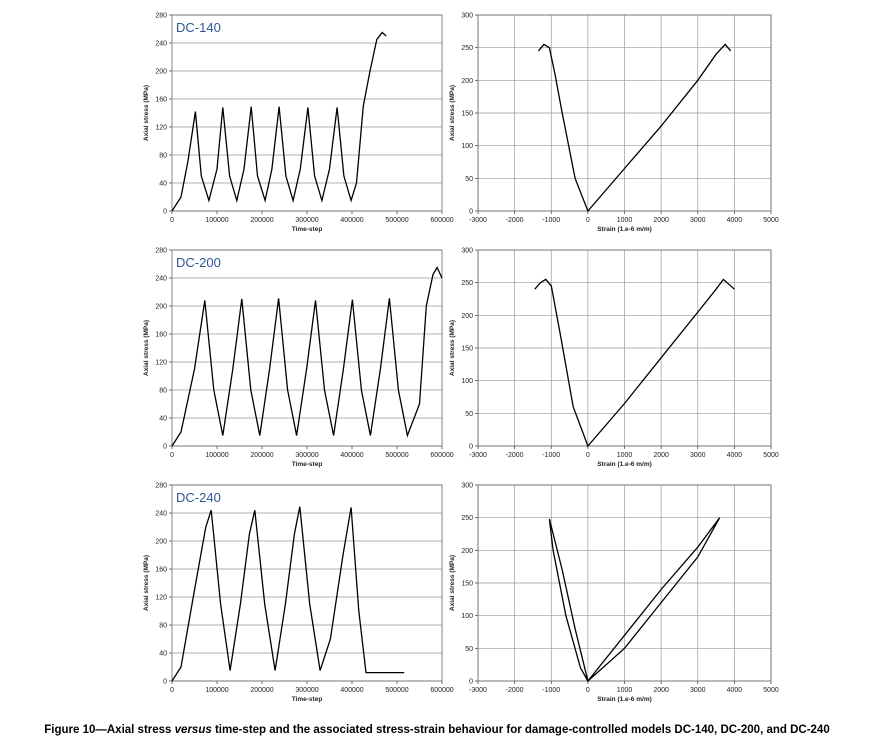 Image resolution: width=875 pixels, height=754 pixels. What do you see at coordinates (193, 730) in the screenshot?
I see `caption-part: versus` at bounding box center [193, 730].